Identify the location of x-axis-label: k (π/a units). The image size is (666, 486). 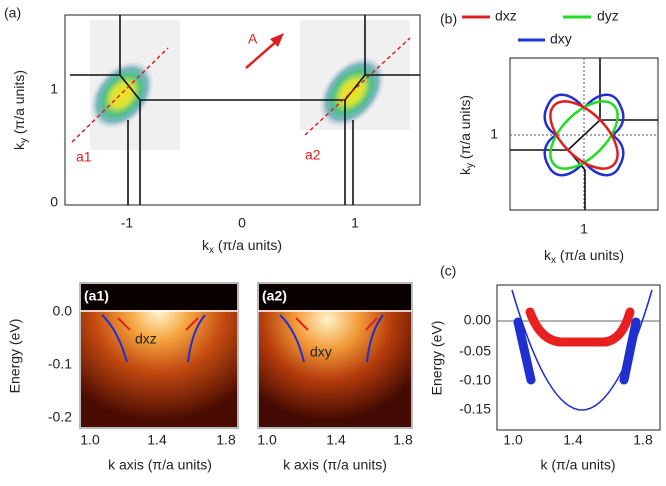
(577, 465).